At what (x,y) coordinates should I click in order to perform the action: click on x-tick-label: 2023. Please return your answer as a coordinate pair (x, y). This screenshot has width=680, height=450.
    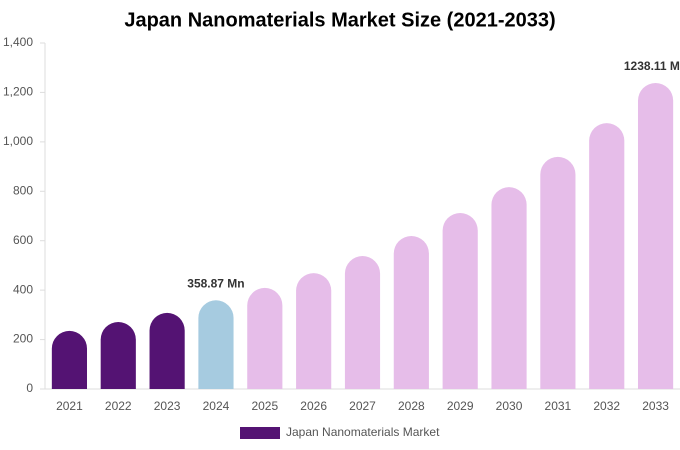
    Looking at the image, I should click on (167, 406).